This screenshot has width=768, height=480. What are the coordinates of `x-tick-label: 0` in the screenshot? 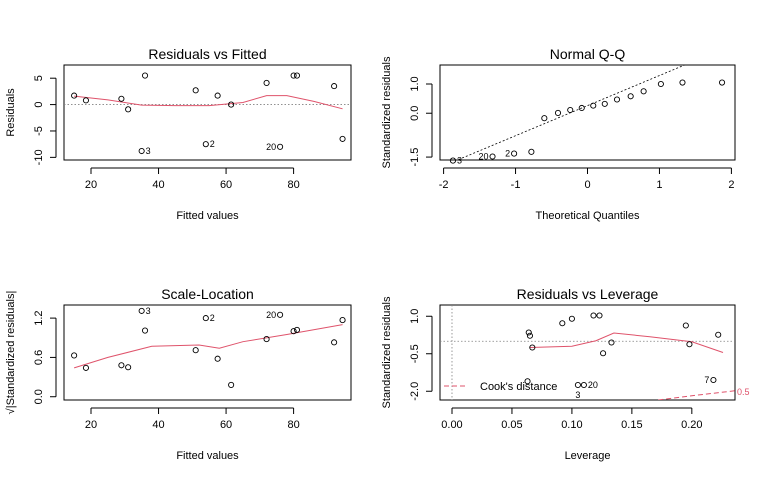 It's located at (587, 185).